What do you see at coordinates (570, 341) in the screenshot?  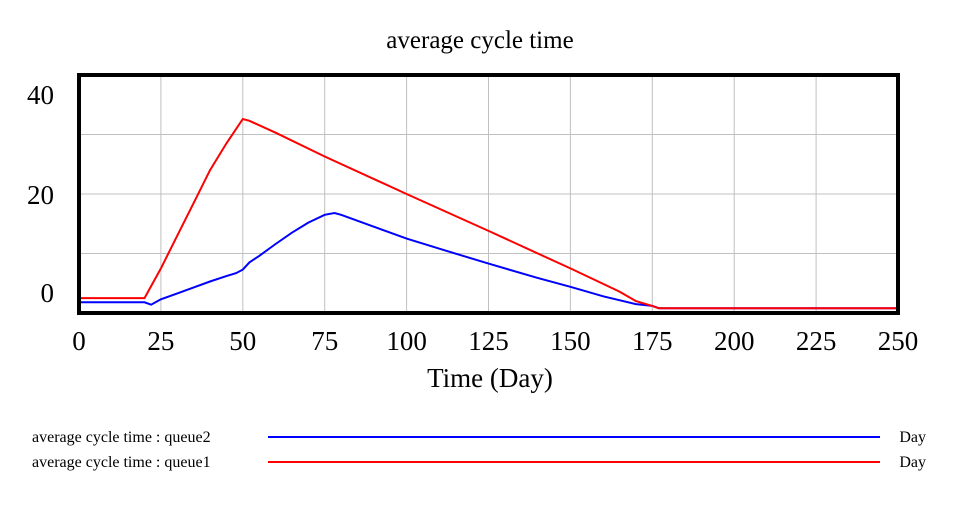 I see `x-tick-label: 150` at bounding box center [570, 341].